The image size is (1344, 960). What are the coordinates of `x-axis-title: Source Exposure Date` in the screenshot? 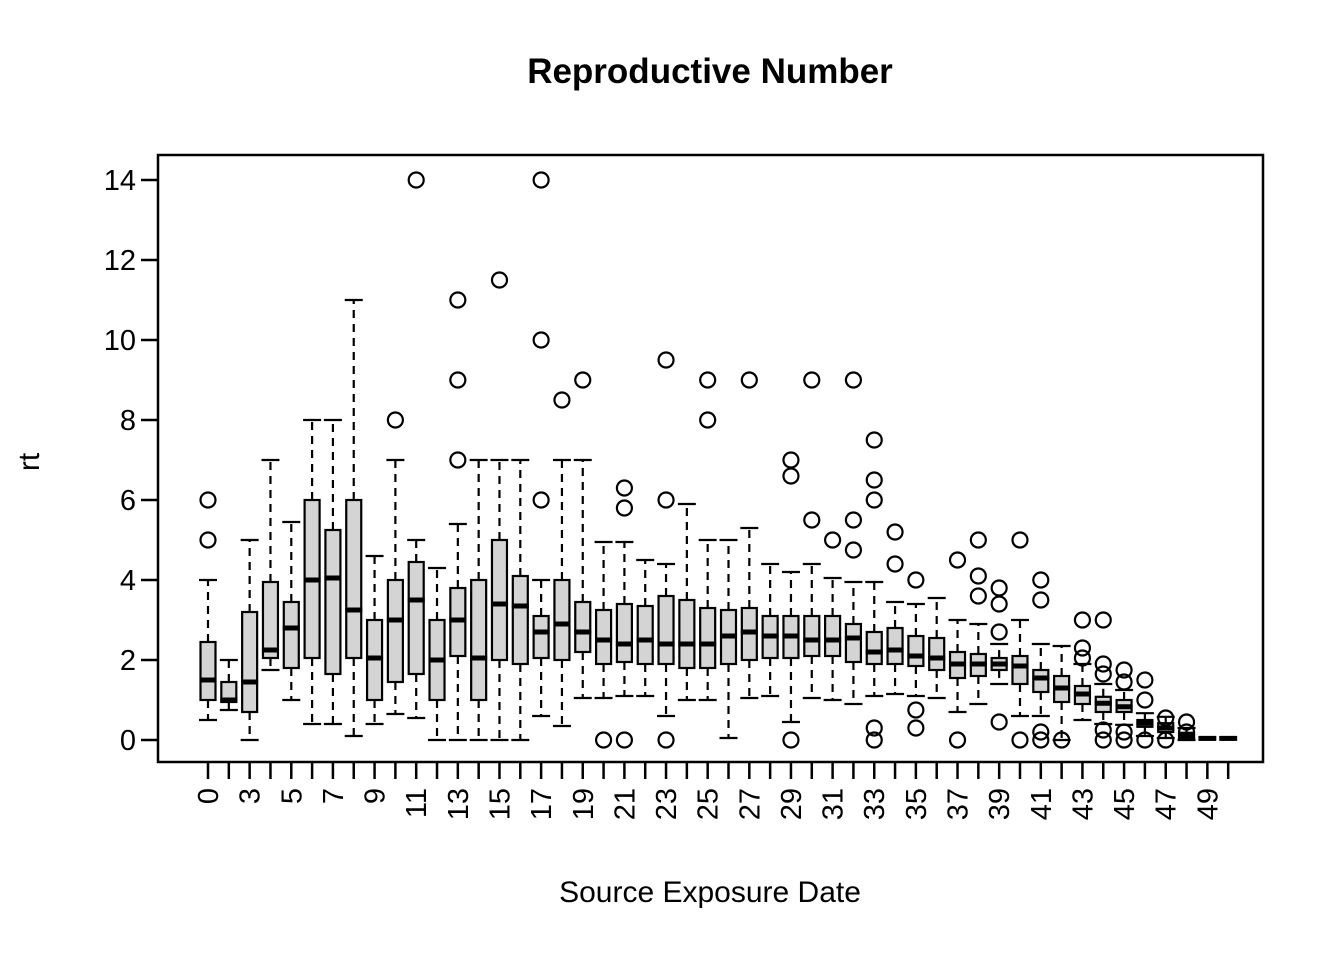 It's located at (710, 892).